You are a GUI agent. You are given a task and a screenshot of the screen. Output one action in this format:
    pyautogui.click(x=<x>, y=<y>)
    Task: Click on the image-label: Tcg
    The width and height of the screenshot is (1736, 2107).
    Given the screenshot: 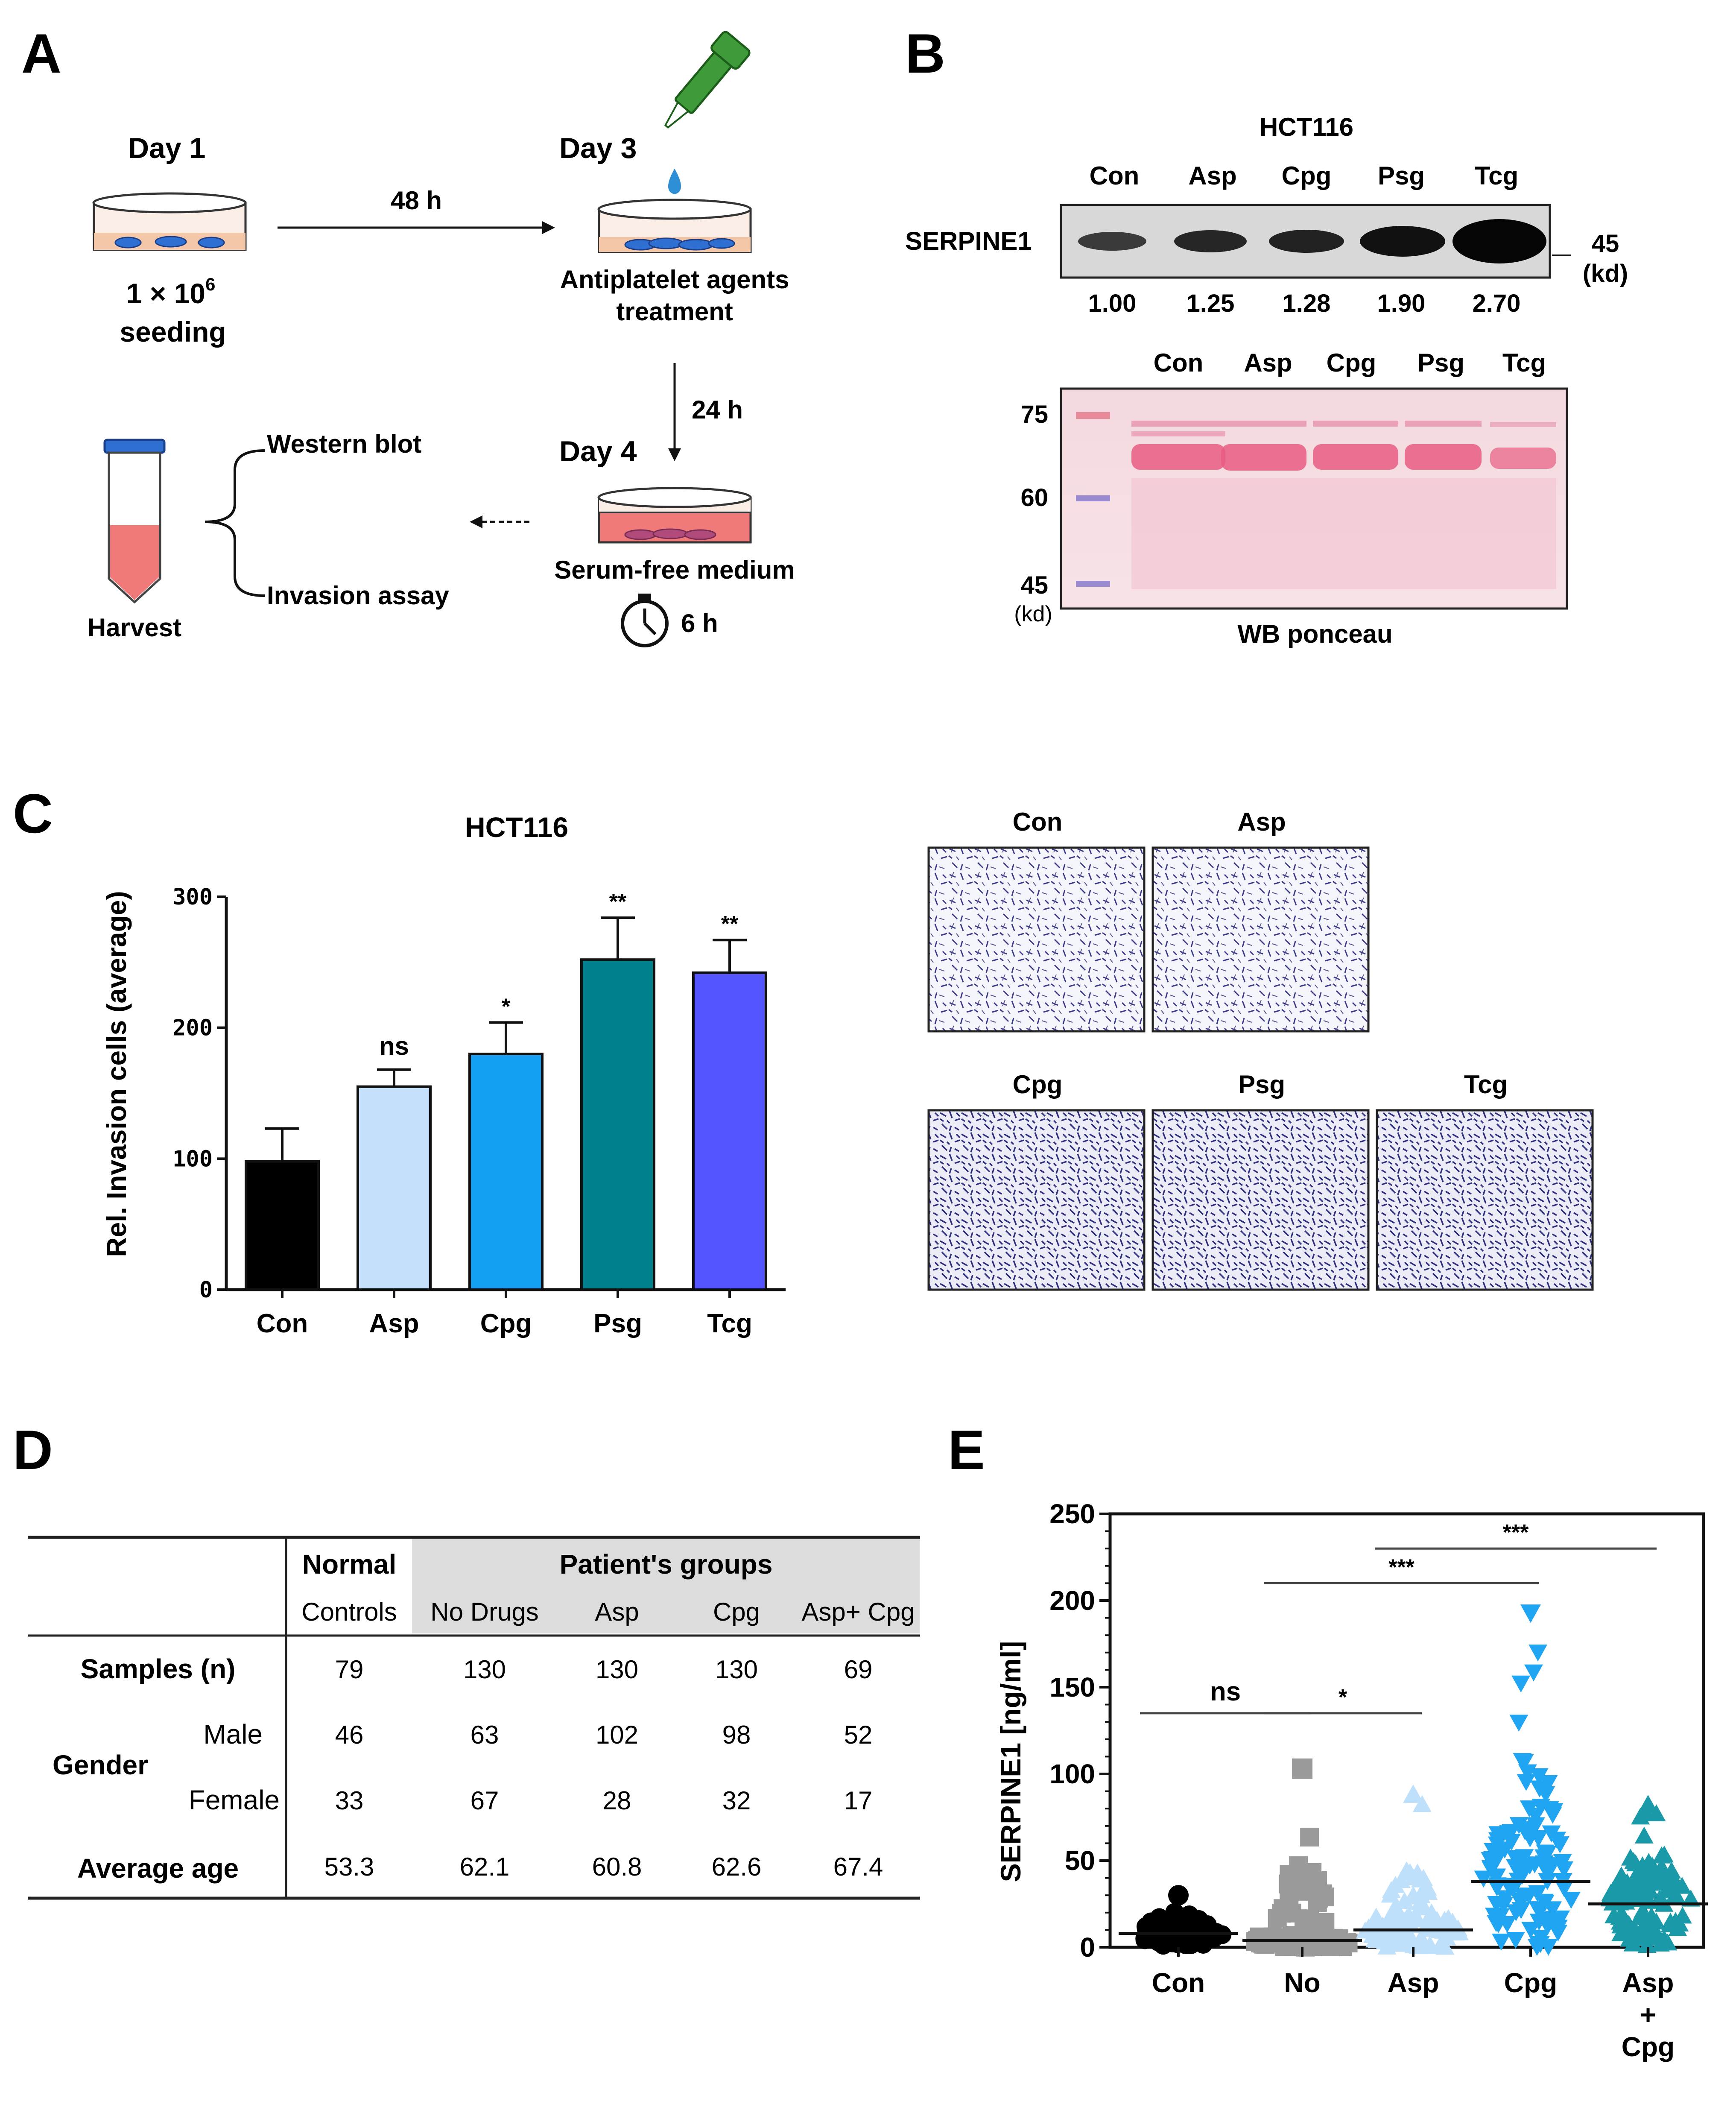 What is the action you would take?
    pyautogui.click(x=1486, y=1084)
    